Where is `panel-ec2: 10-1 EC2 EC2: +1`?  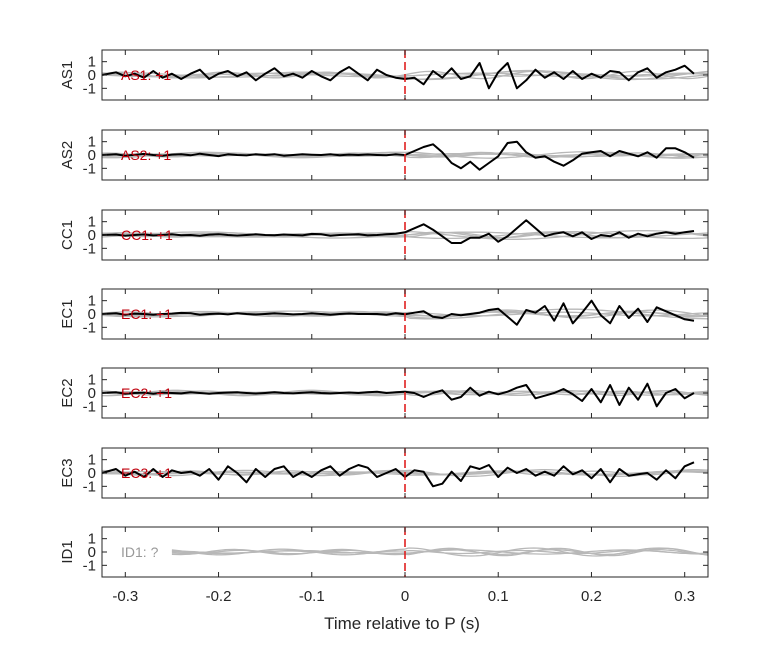 panel-ec2: 10-1 EC2 EC2: +1 is located at coordinates (384, 393).